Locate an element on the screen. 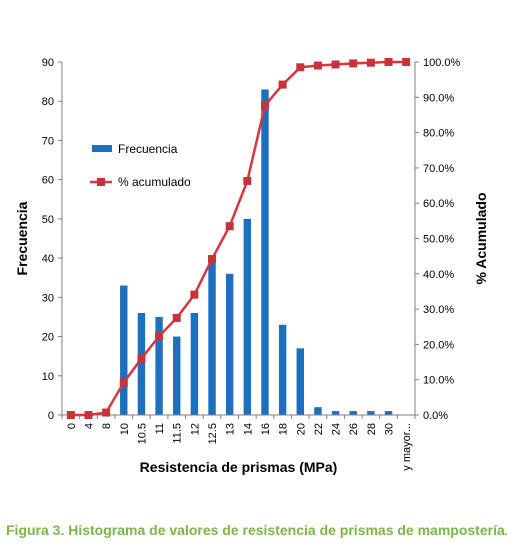 Image resolution: width=507 pixels, height=555 pixels. y2-tick-label: 40.0% is located at coordinates (438, 275).